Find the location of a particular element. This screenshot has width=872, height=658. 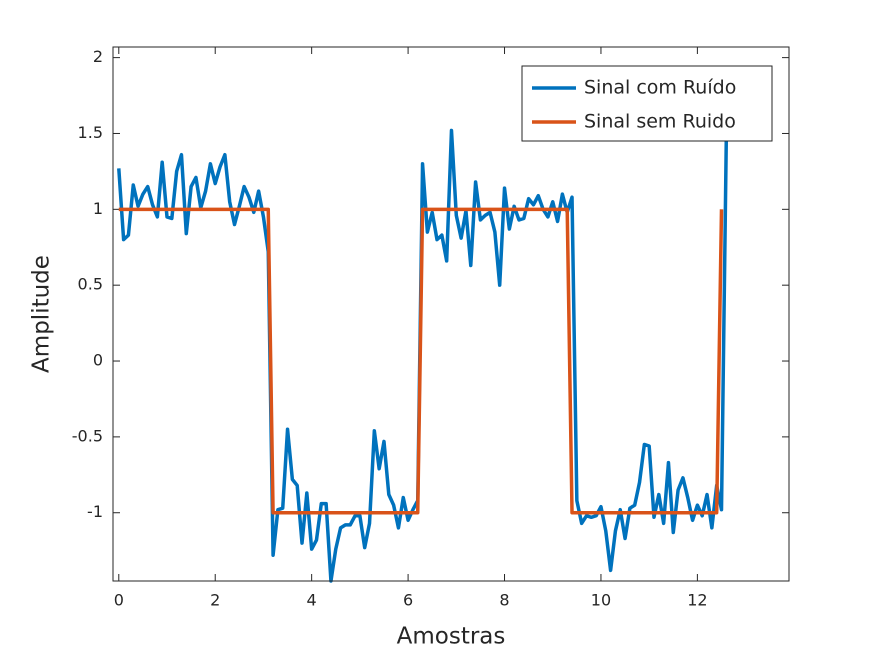

x-tick-label: 4 is located at coordinates (312, 600).